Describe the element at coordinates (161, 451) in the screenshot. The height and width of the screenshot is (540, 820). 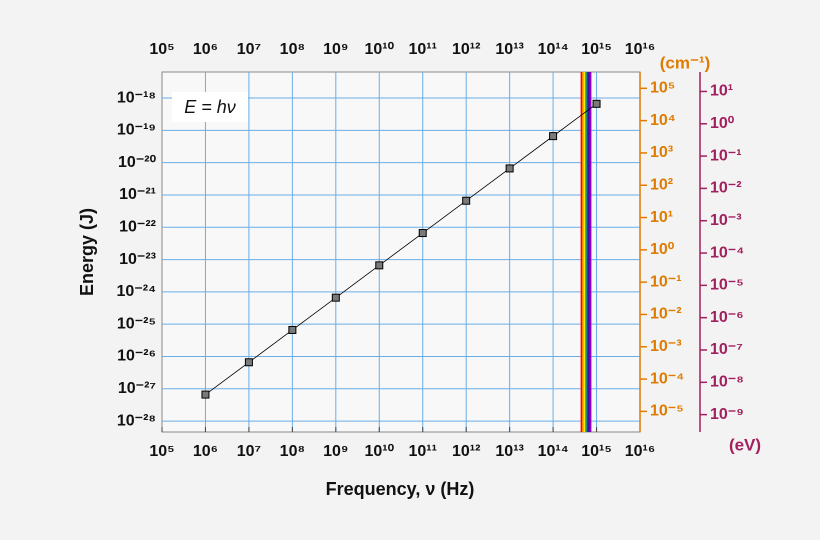
I see `x-tick-label: 10⁵` at that location.